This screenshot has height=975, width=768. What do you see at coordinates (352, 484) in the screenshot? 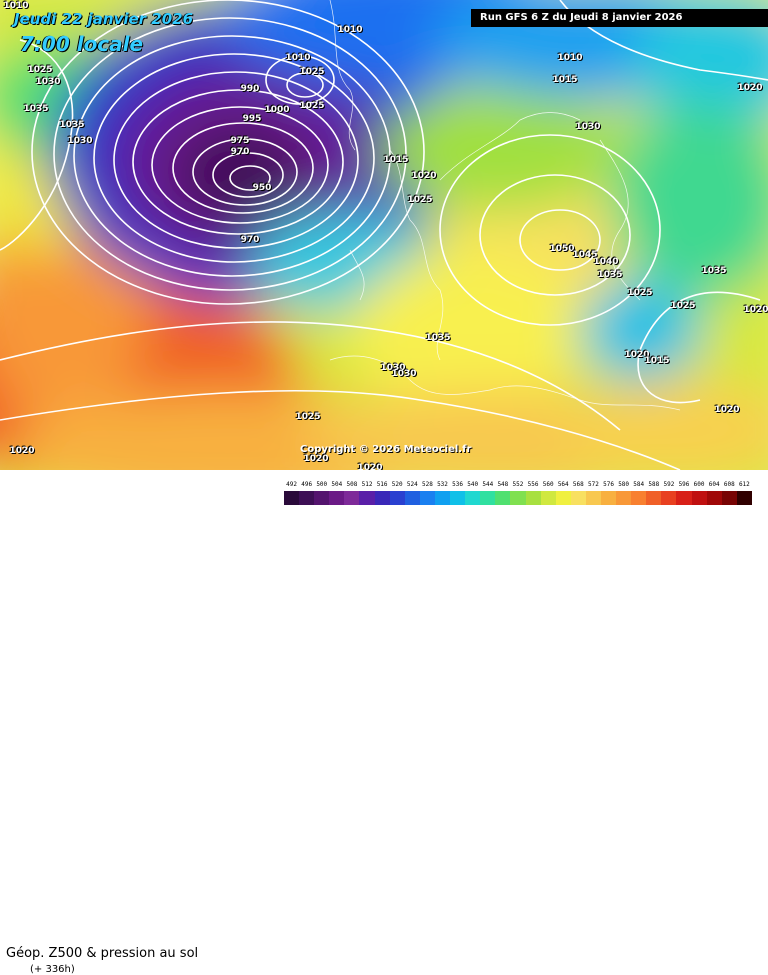
I see `scale-tick-label: 508` at bounding box center [352, 484].